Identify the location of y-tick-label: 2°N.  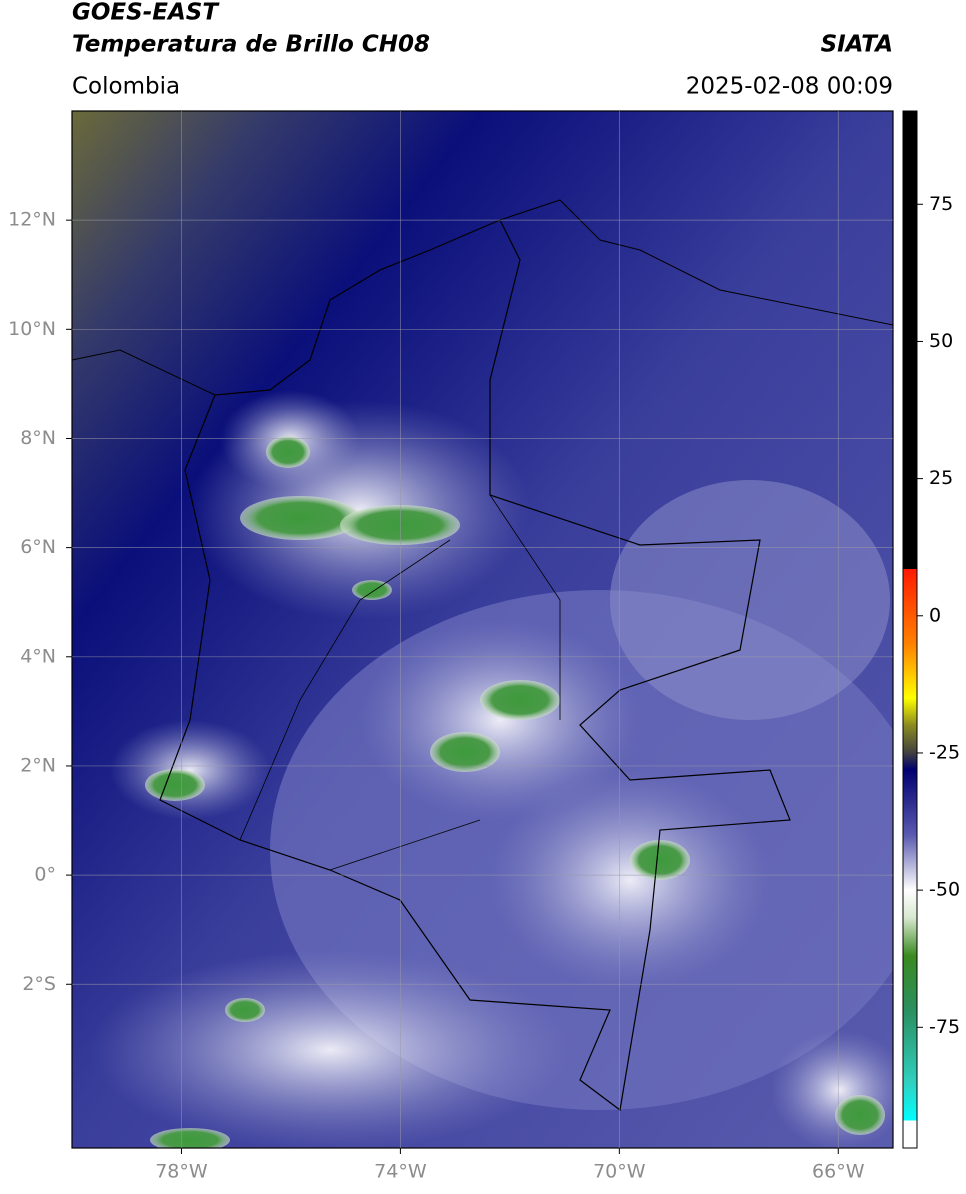
(38, 765).